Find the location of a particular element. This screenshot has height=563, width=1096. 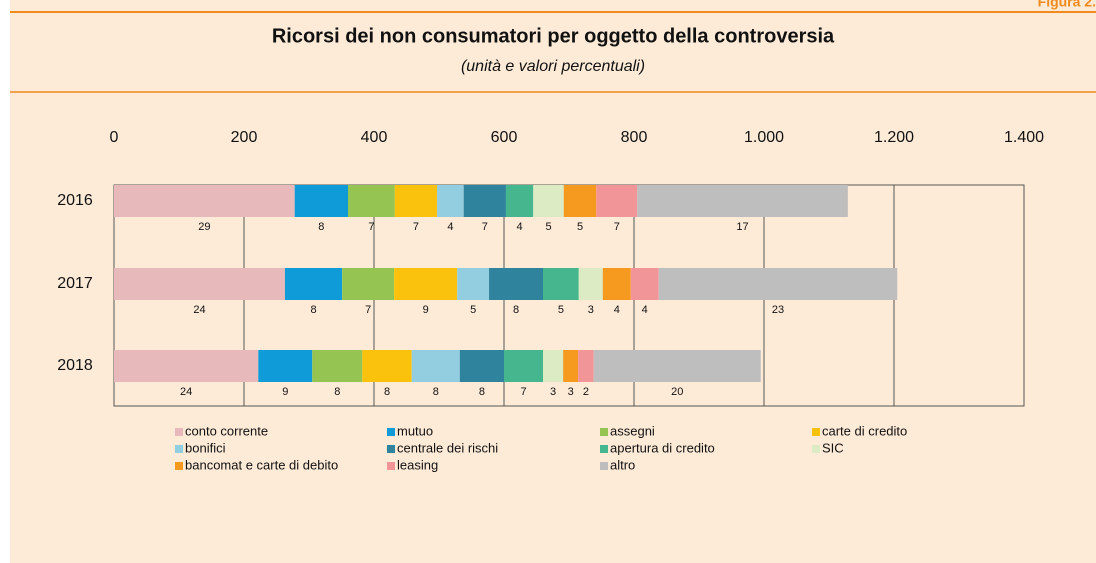

legend-label: leasing is located at coordinates (417, 464).